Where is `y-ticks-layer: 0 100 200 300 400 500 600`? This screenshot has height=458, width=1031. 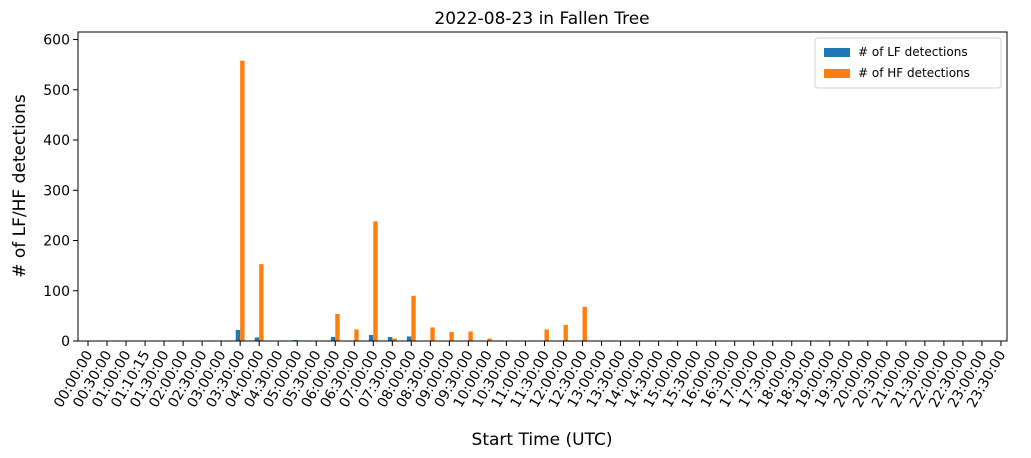
y-ticks-layer: 0 100 200 300 400 500 600 is located at coordinates (60, 191).